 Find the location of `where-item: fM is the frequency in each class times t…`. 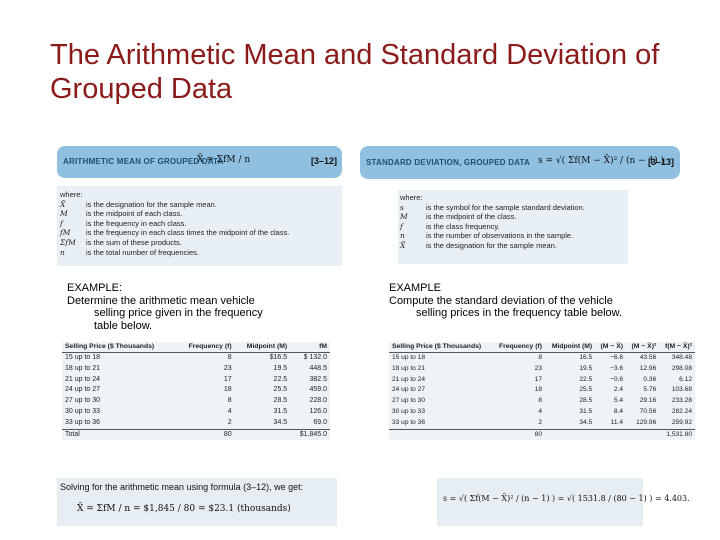

where-item: fM is the frequency in each class times t… is located at coordinates (200, 233).